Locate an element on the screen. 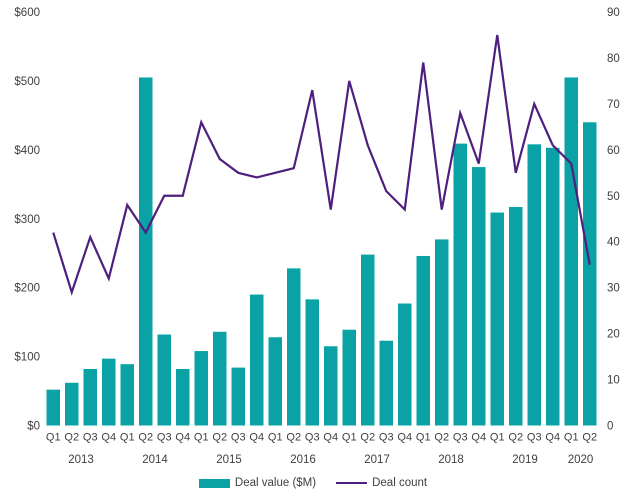 This screenshot has height=496, width=626. legend-item-deal-count: Deal count is located at coordinates (381, 483).